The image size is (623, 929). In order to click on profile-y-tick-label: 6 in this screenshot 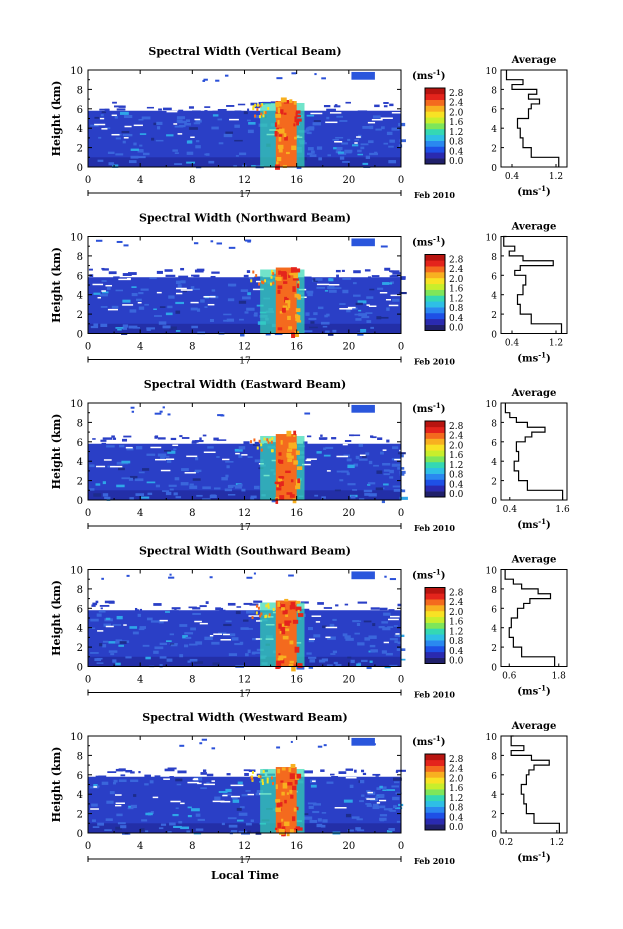, I will do `click(494, 610)`.